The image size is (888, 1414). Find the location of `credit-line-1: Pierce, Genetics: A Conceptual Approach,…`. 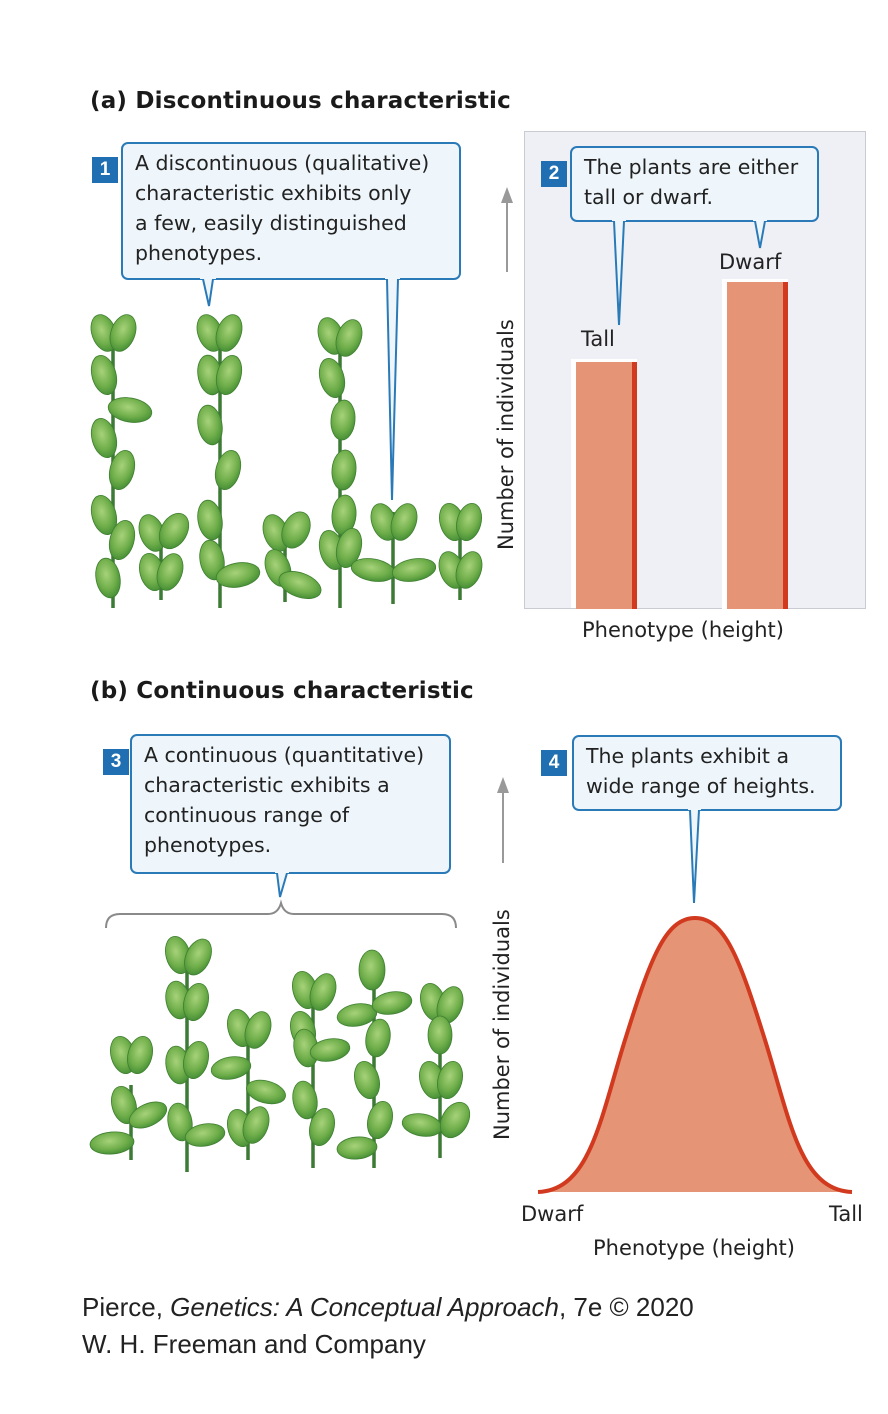

credit-line-1: Pierce, Genetics: A Conceptual Approach,… is located at coordinates (388, 1307).